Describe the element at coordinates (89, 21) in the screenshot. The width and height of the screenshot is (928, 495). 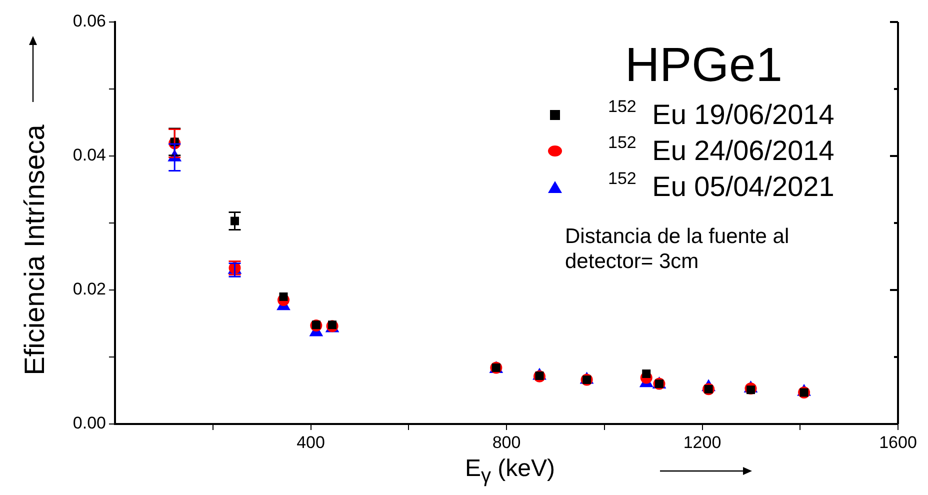
I see `y-tick-label: 0.06` at that location.